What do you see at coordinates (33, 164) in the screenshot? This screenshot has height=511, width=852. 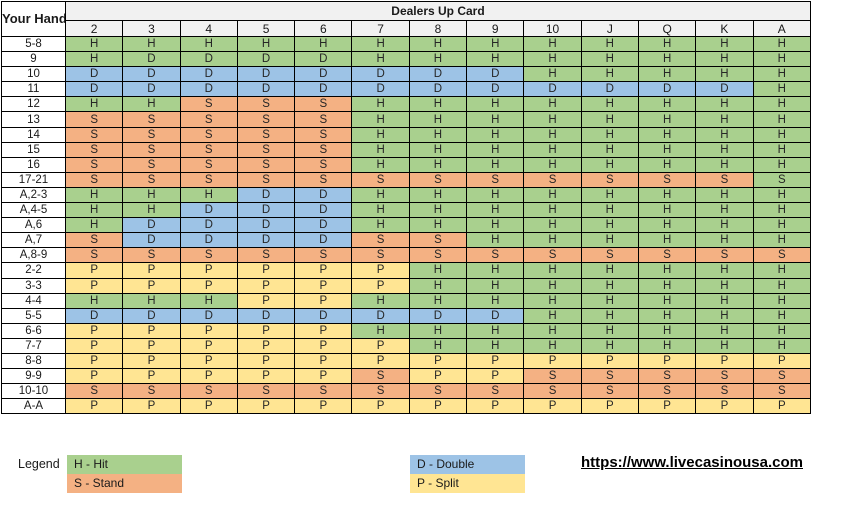 I see `row-label: 16` at bounding box center [33, 164].